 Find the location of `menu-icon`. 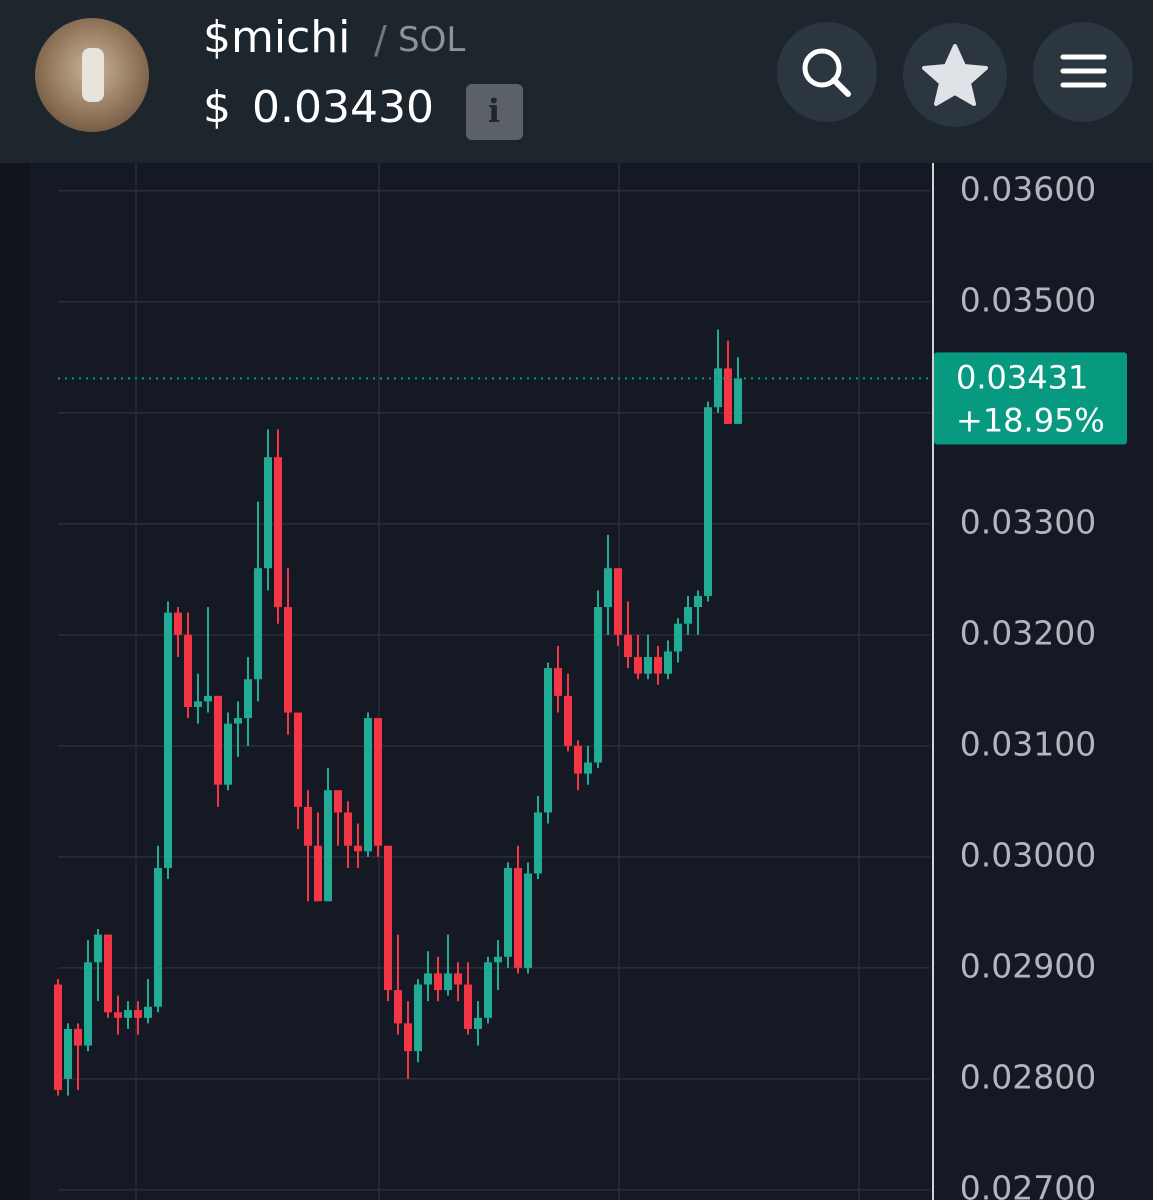

menu-icon is located at coordinates (1083, 71).